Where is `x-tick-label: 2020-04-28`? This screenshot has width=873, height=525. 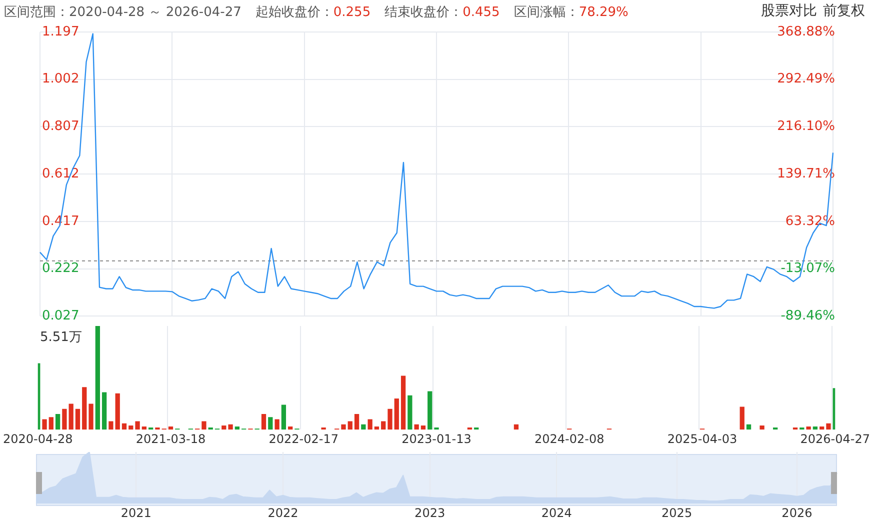 x-tick-label: 2020-04-28 is located at coordinates (37, 439).